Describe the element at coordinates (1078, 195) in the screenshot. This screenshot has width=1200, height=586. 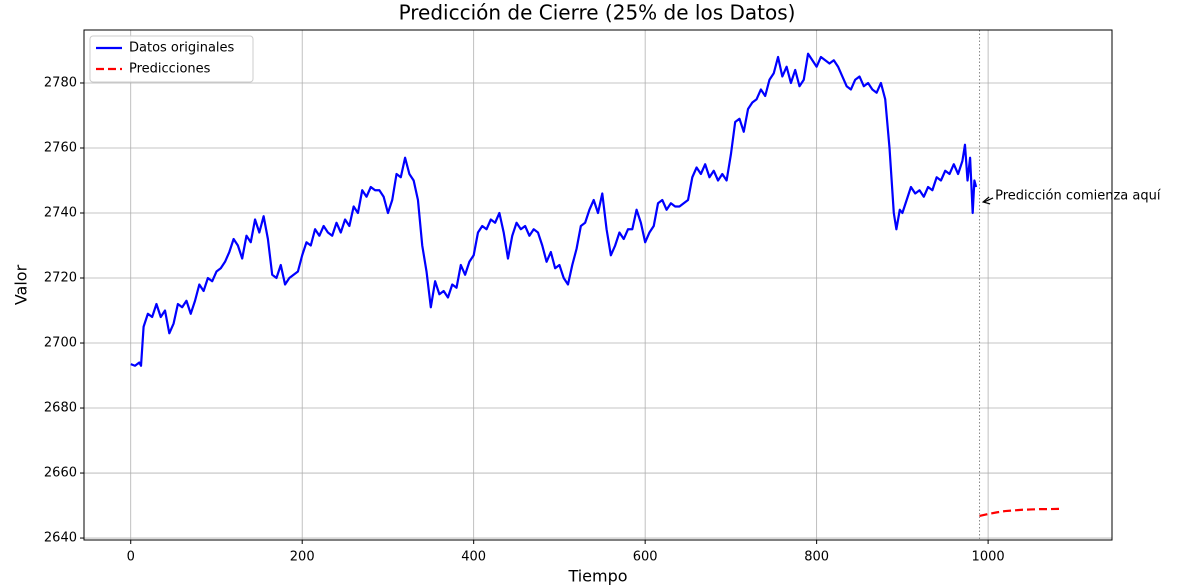
I see `annotation-text: Predicción comienza aquí` at that location.